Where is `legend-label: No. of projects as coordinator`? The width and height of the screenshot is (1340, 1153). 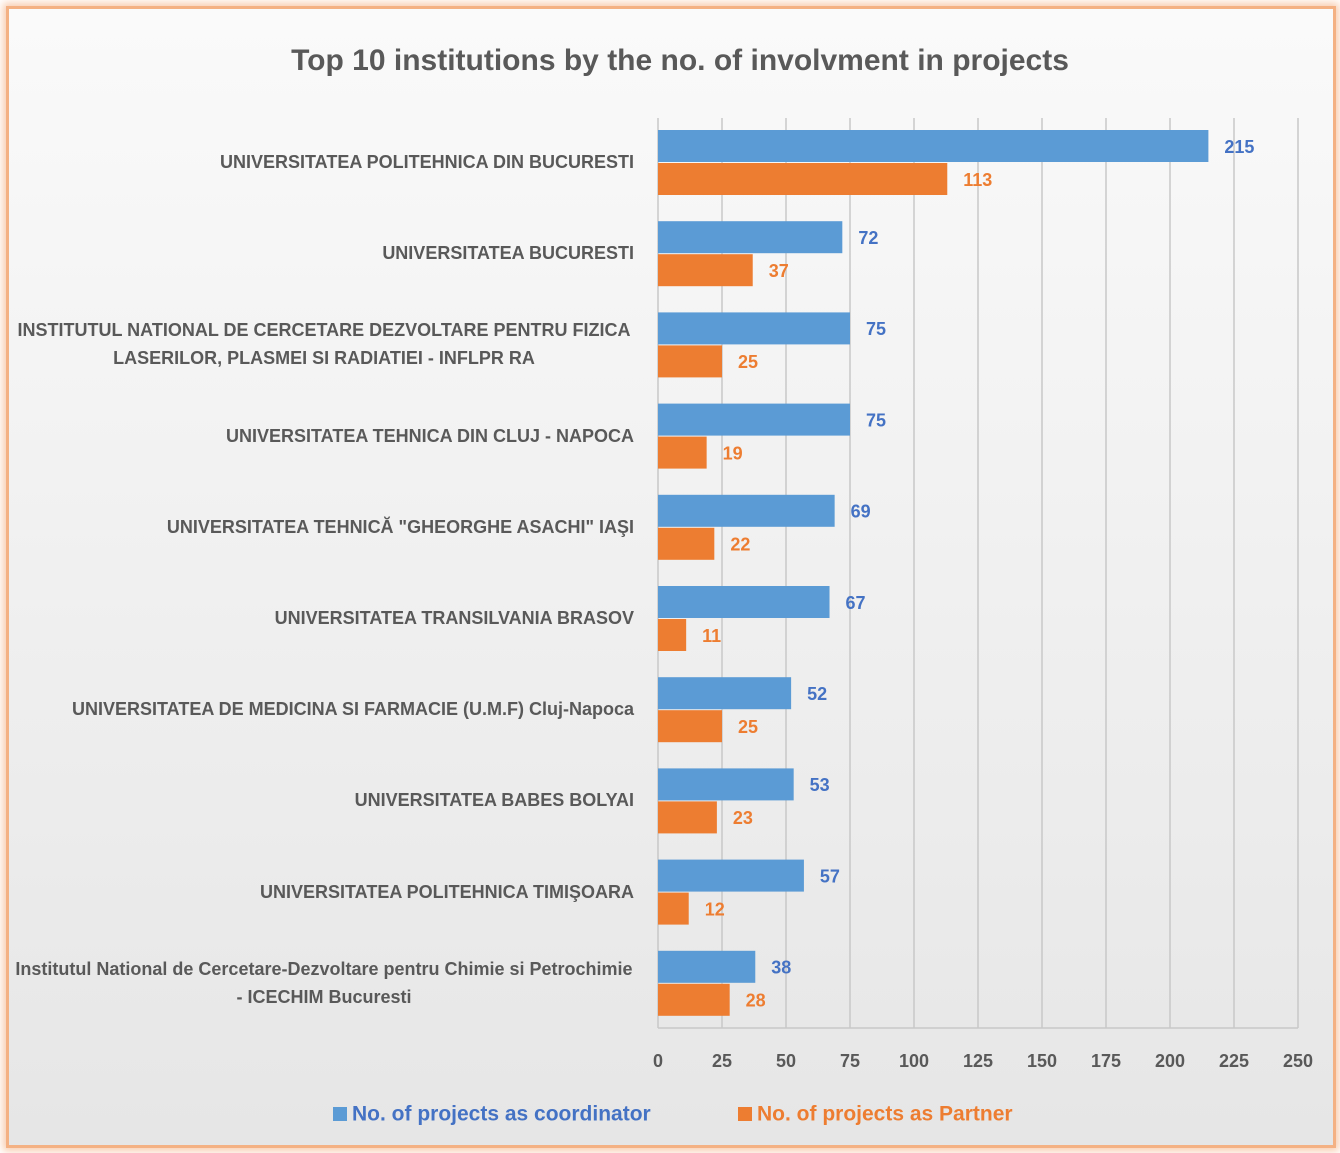 legend-label: No. of projects as coordinator is located at coordinates (501, 1114).